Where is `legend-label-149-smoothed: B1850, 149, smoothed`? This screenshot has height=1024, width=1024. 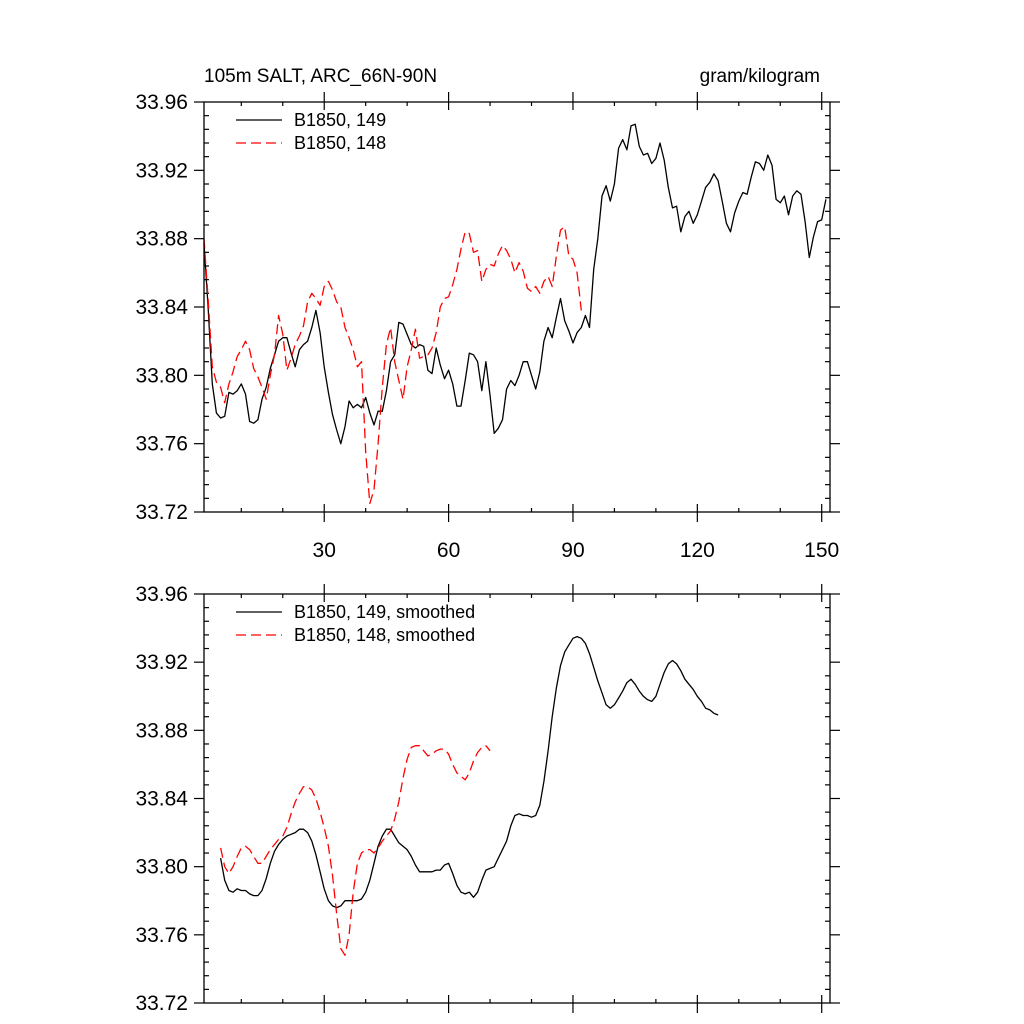 legend-label-149-smoothed: B1850, 149, smoothed is located at coordinates (384, 612).